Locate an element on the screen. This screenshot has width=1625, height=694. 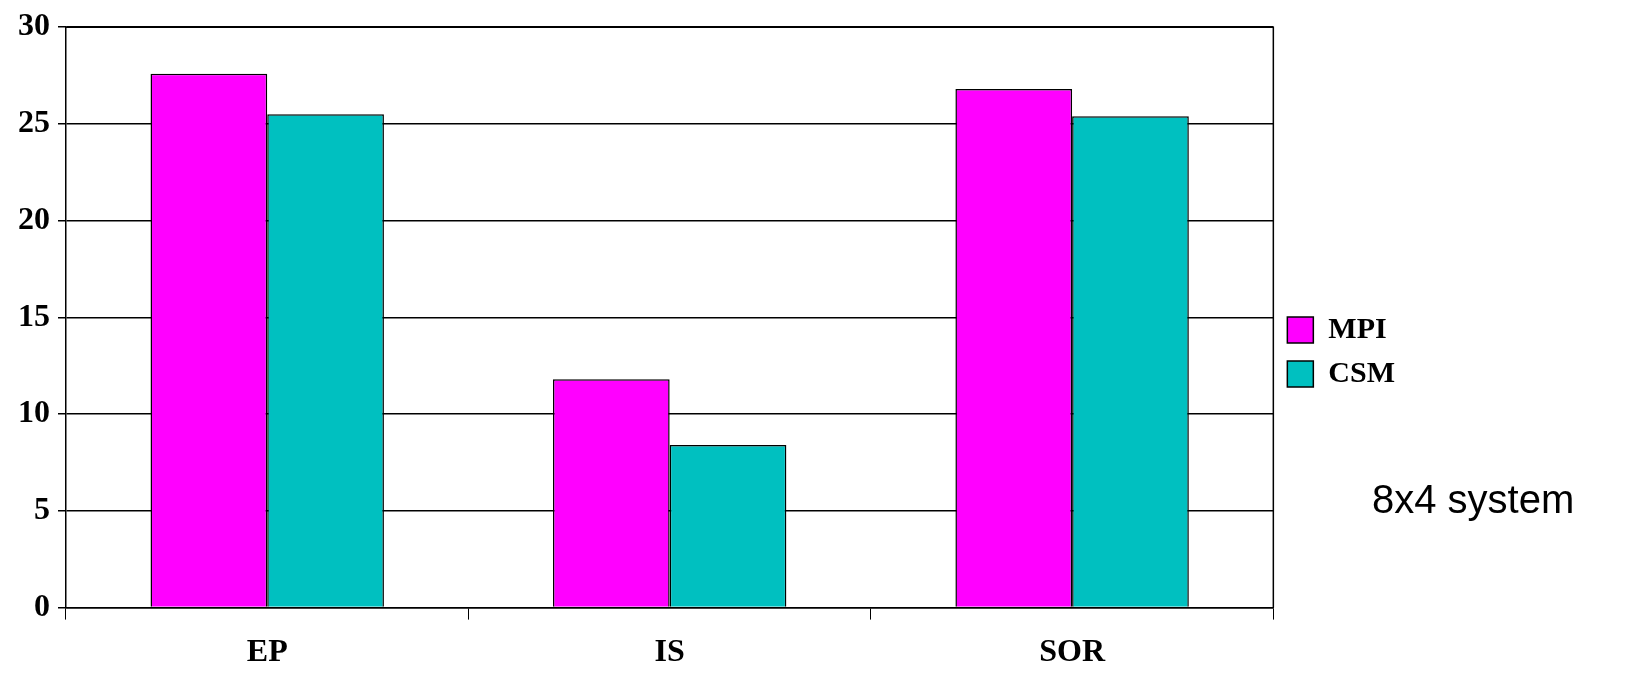
text: 8x4 system is located at coordinates (1474, 499).